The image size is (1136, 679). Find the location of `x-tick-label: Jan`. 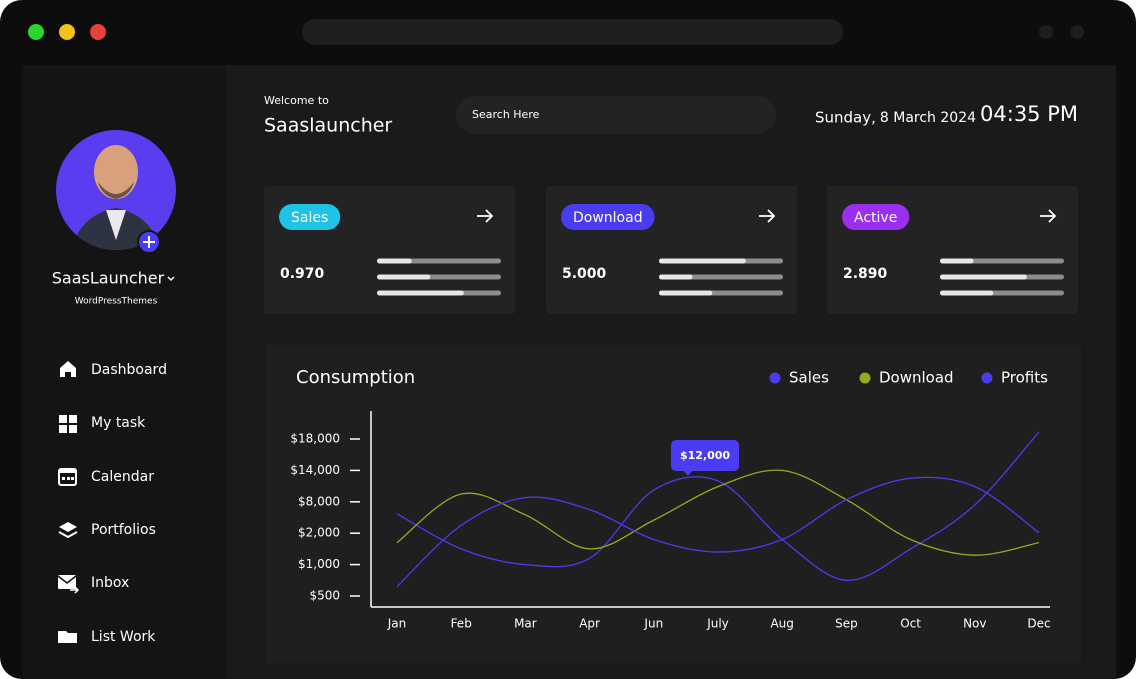

x-tick-label: Jan is located at coordinates (397, 624).